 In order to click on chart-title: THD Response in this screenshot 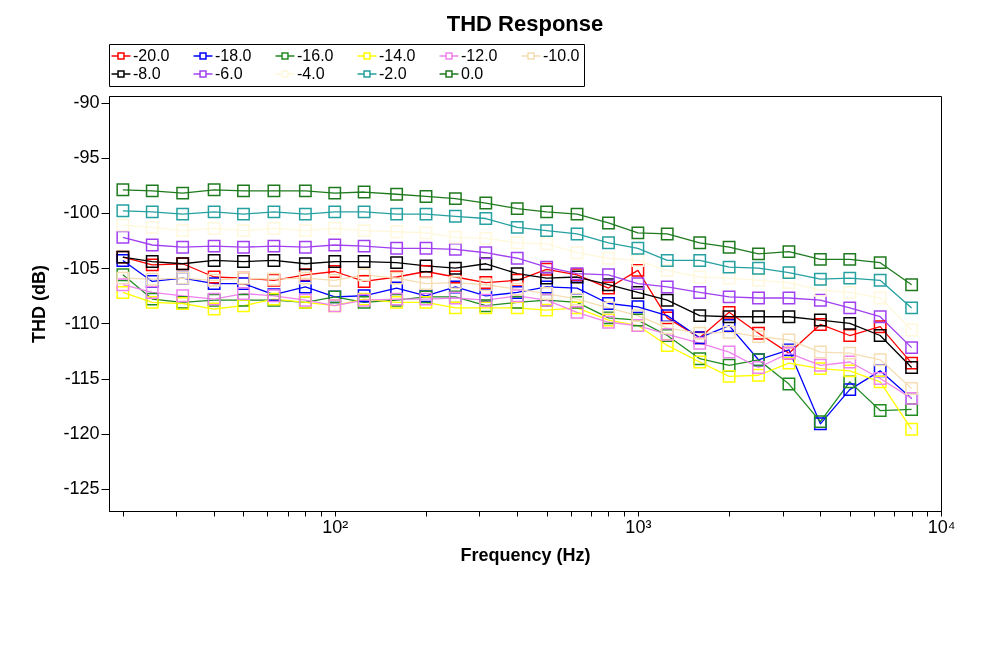, I will do `click(525, 23)`.